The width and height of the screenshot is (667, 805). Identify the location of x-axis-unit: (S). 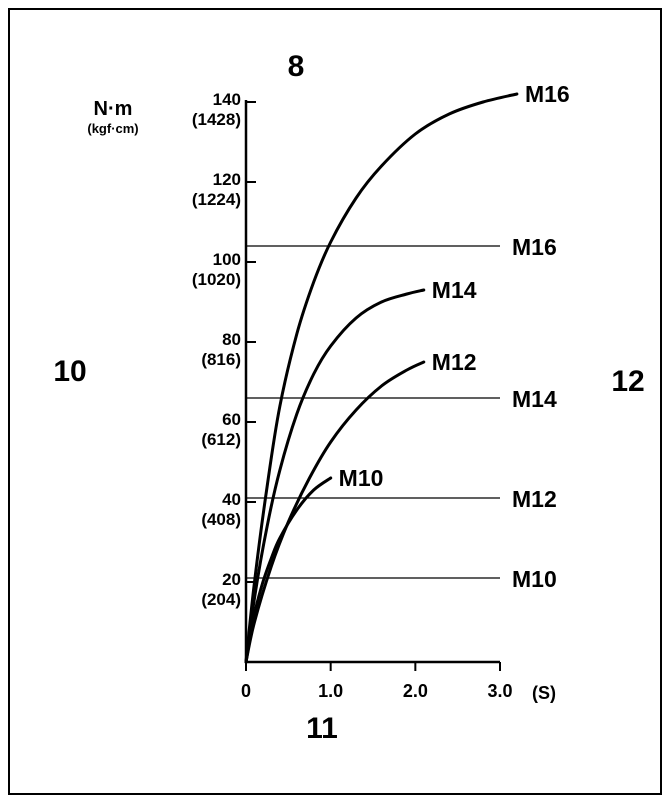
(544, 693).